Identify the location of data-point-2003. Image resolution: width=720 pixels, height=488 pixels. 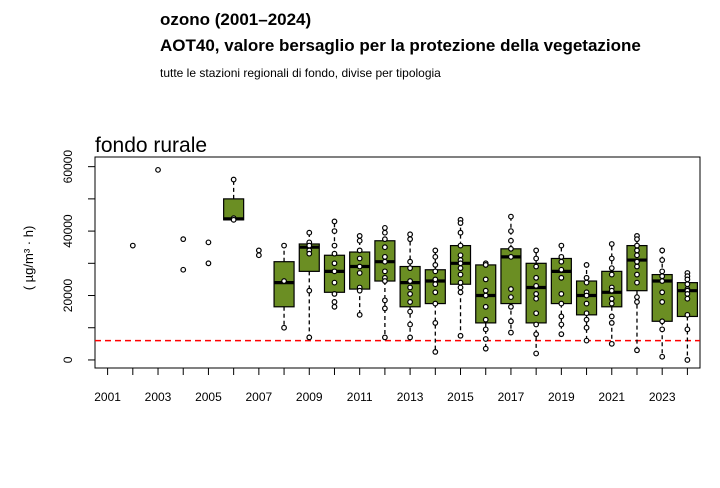
(158, 169).